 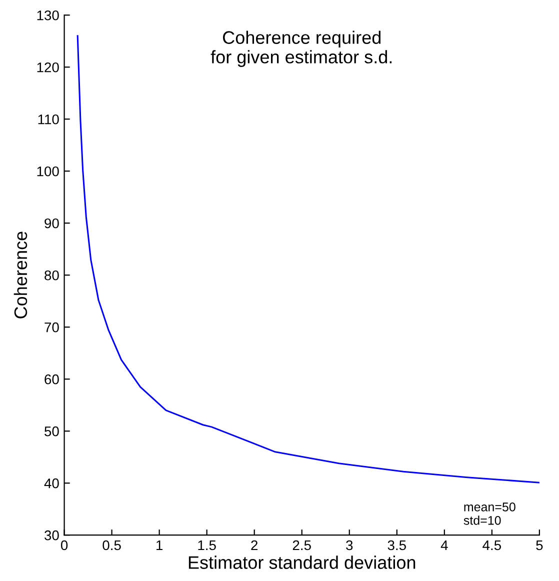 I want to click on text: Coherence required for given estimator s.d., so click(x=301, y=48).